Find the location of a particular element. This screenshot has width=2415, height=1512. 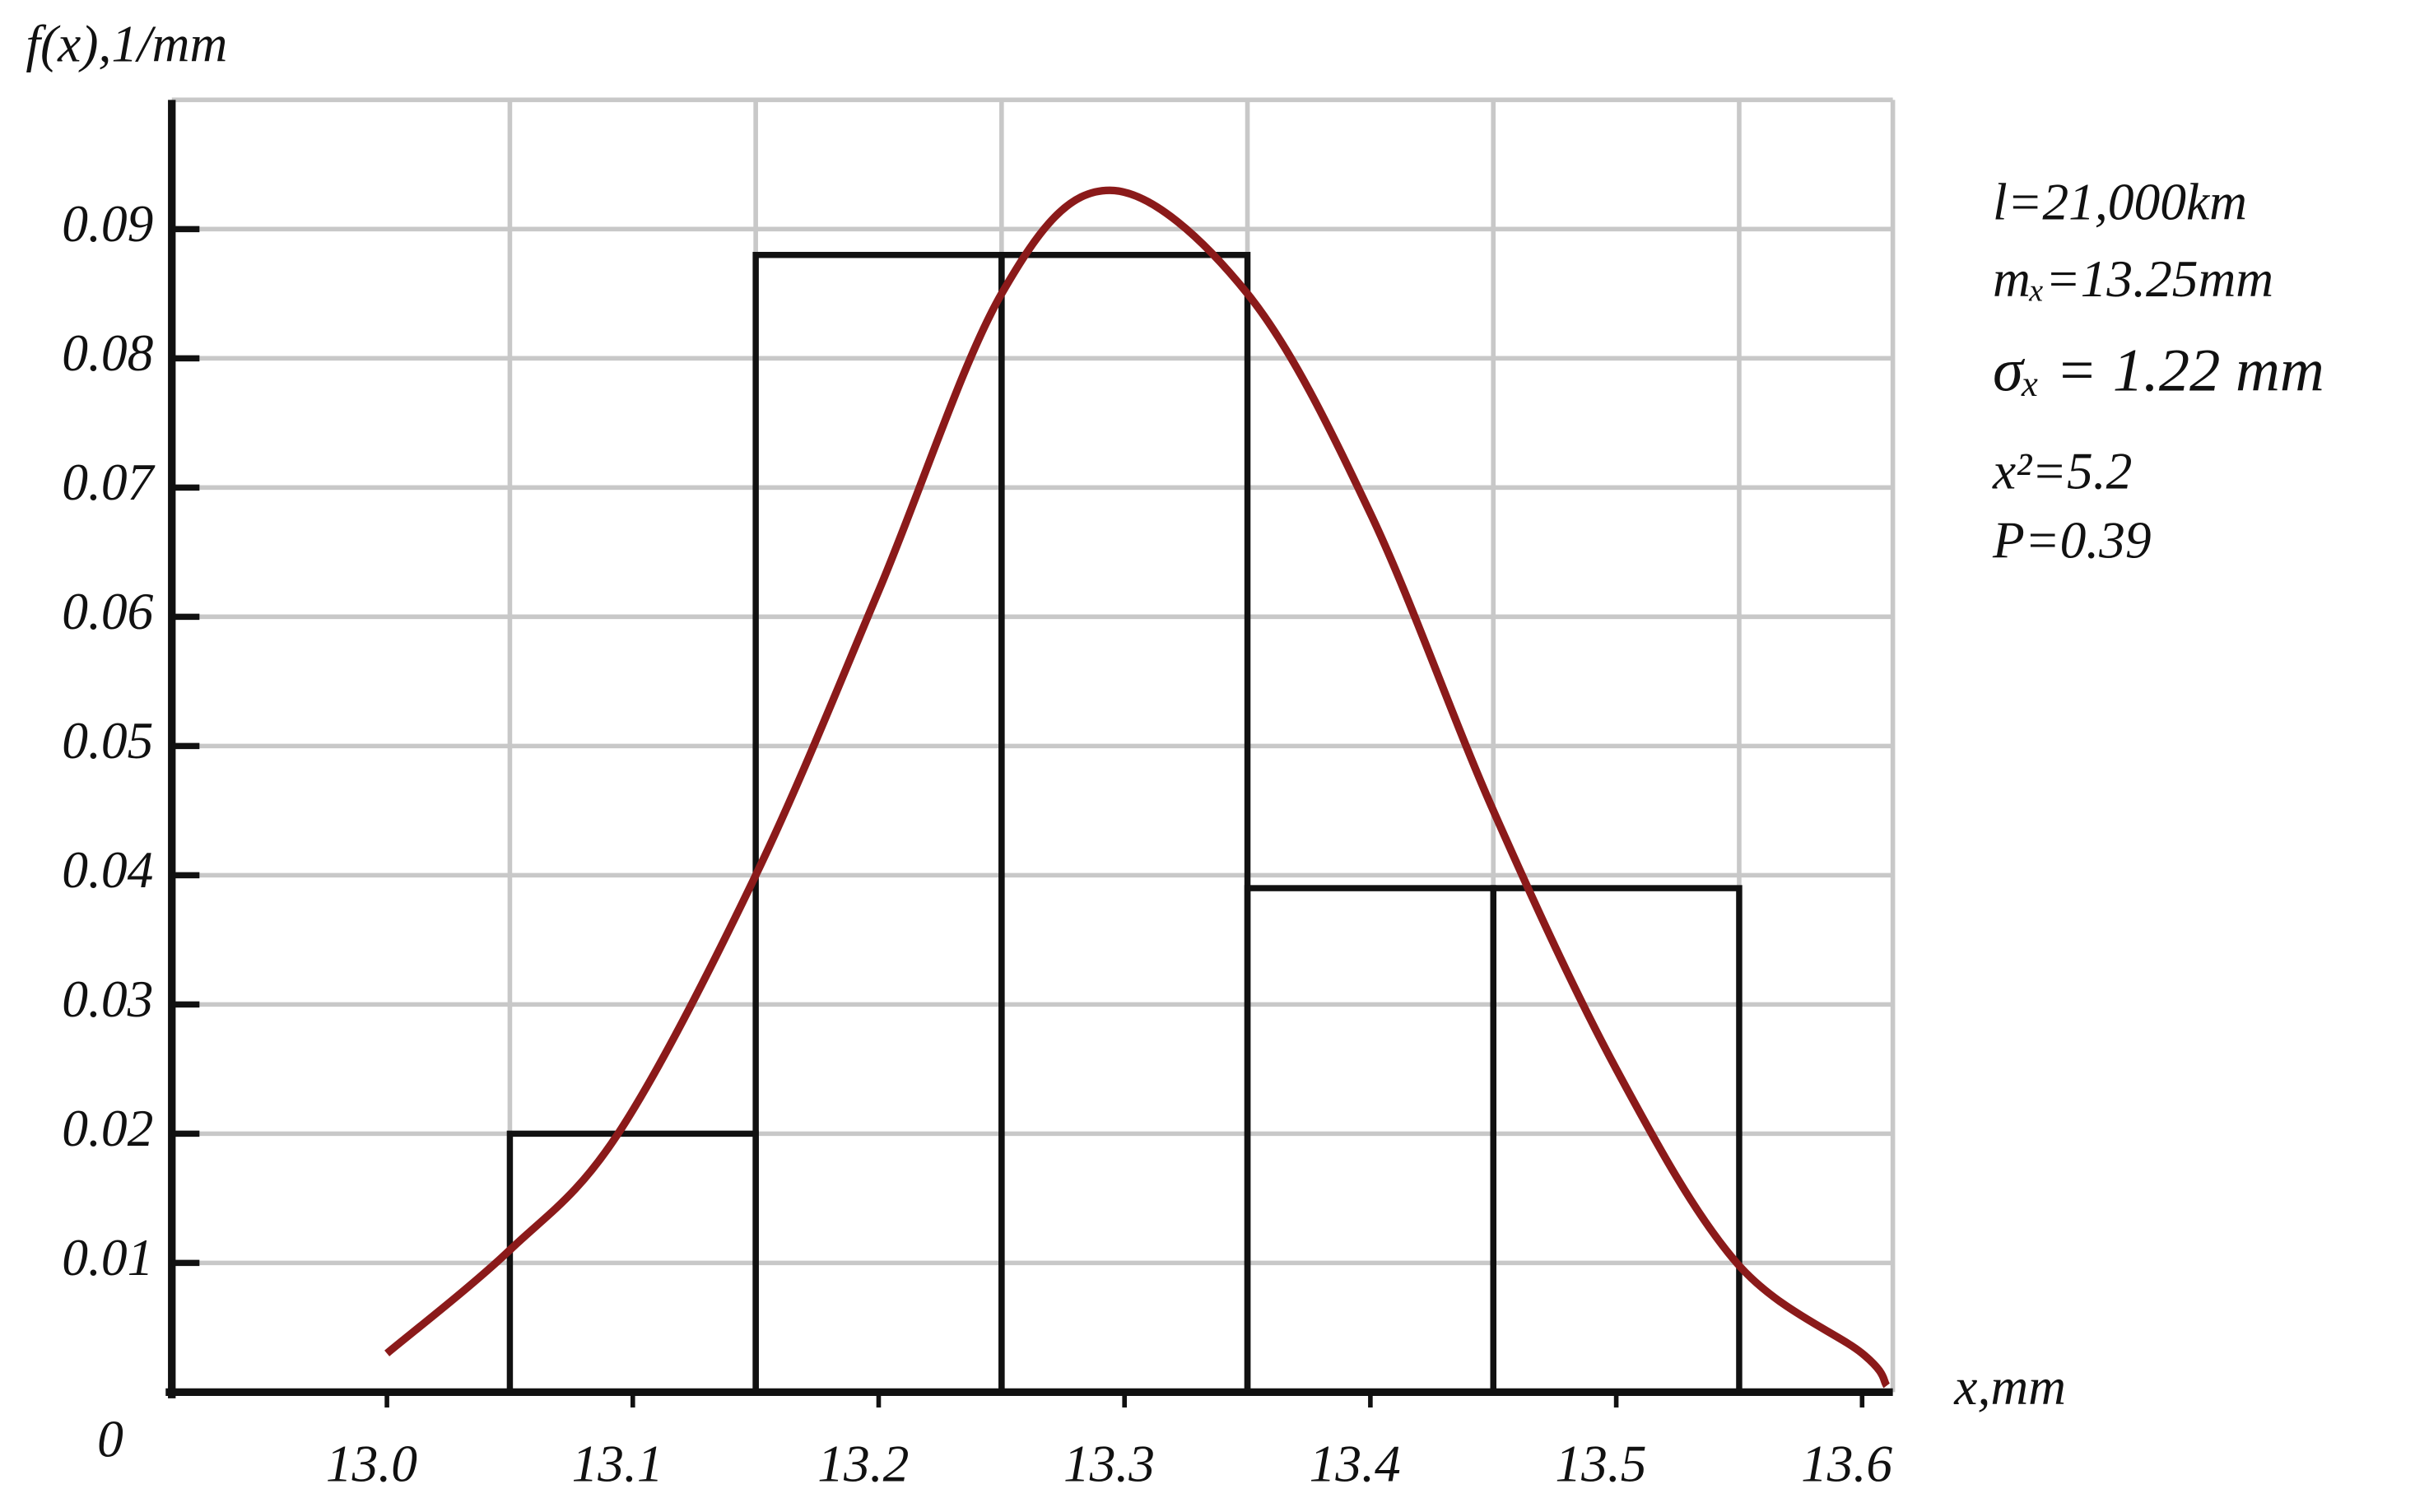

x-tick-label: 13.4 is located at coordinates (1355, 1463).